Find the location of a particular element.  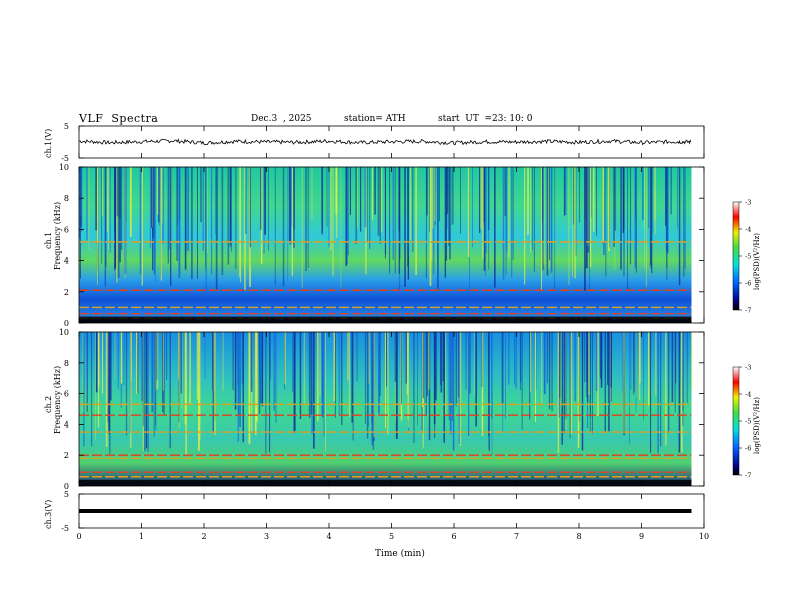

x-tick-label: 0 is located at coordinates (78, 536).